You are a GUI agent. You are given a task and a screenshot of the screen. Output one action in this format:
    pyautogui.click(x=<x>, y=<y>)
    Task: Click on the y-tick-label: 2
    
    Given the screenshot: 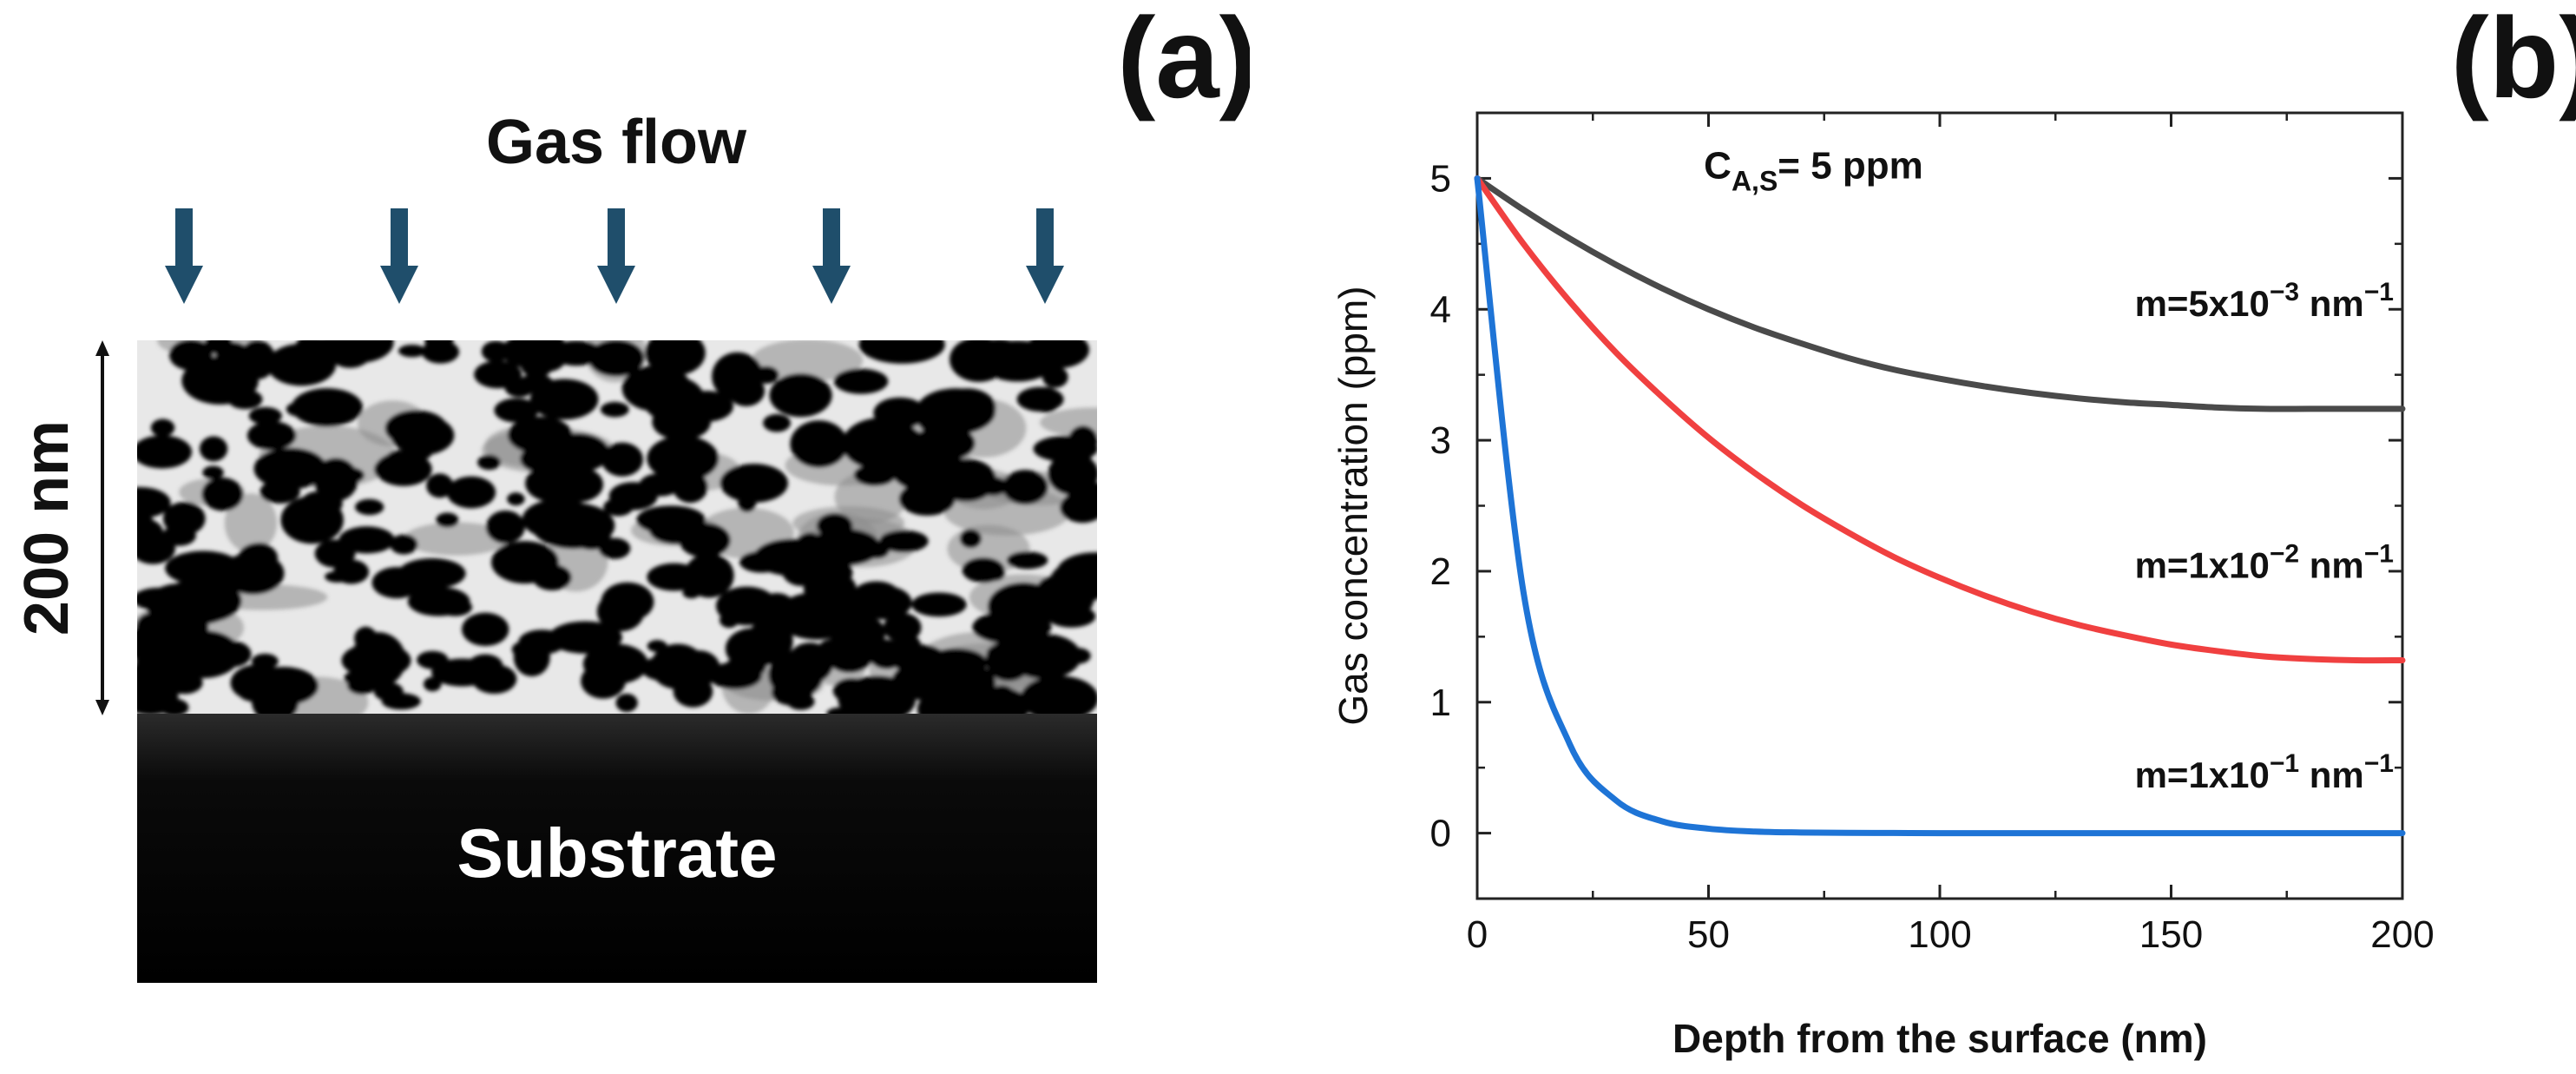 What is the action you would take?
    pyautogui.click(x=1440, y=571)
    